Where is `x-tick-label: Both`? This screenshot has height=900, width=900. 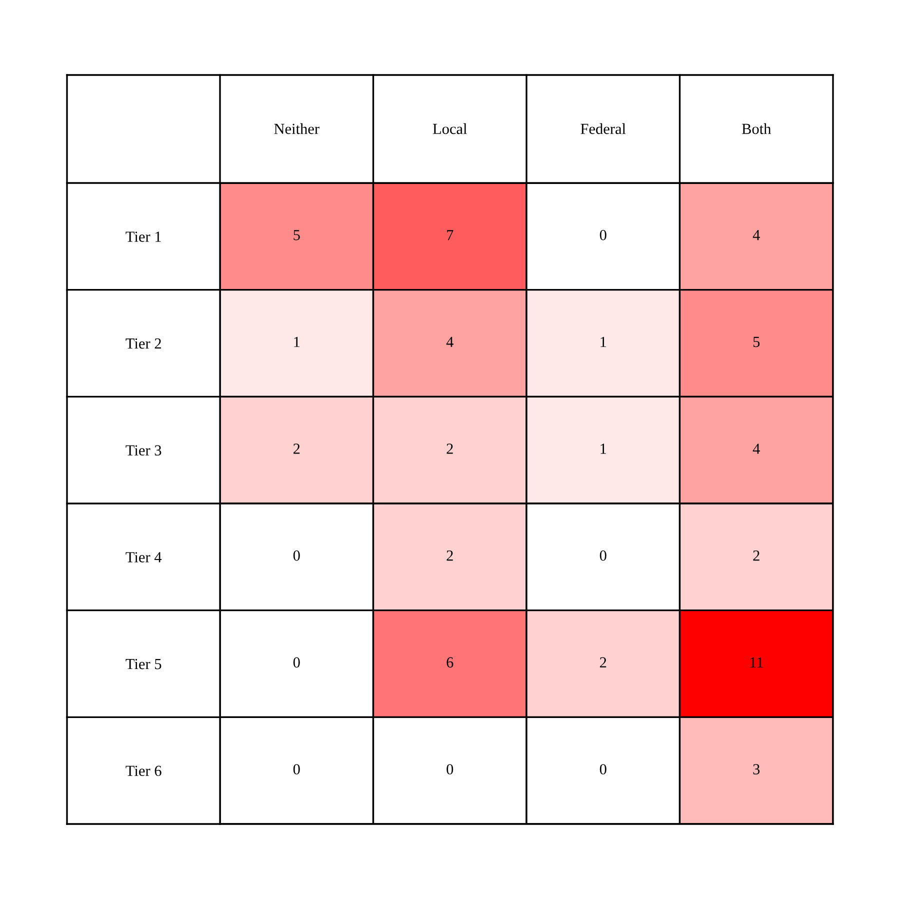
x-tick-label: Both is located at coordinates (757, 128).